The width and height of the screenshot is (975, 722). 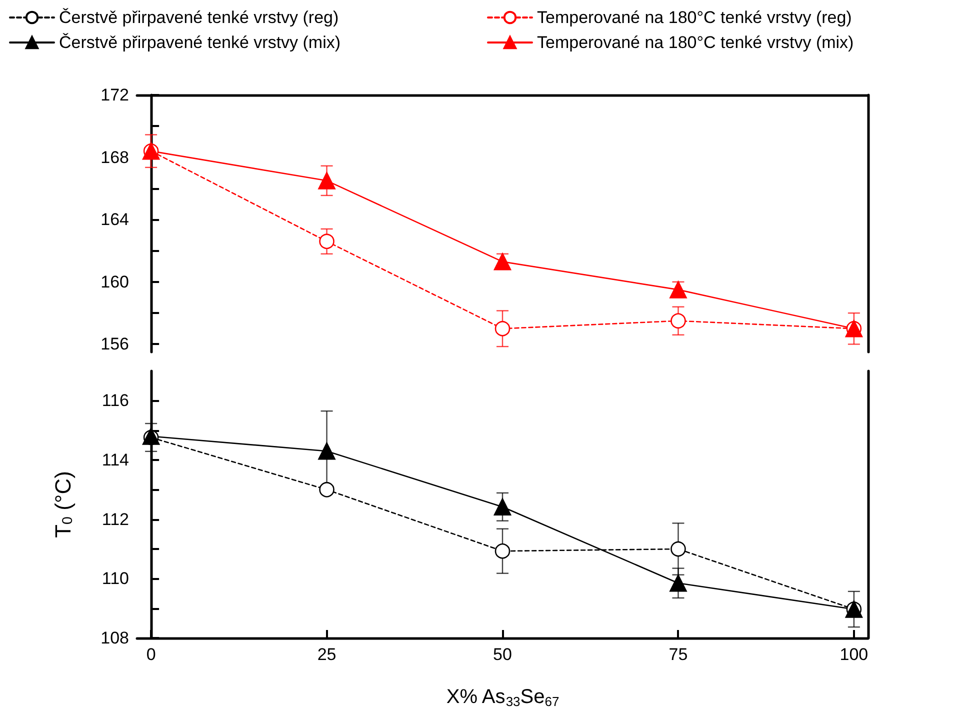 I want to click on y-axis-title: T0 (°C), so click(x=63, y=504).